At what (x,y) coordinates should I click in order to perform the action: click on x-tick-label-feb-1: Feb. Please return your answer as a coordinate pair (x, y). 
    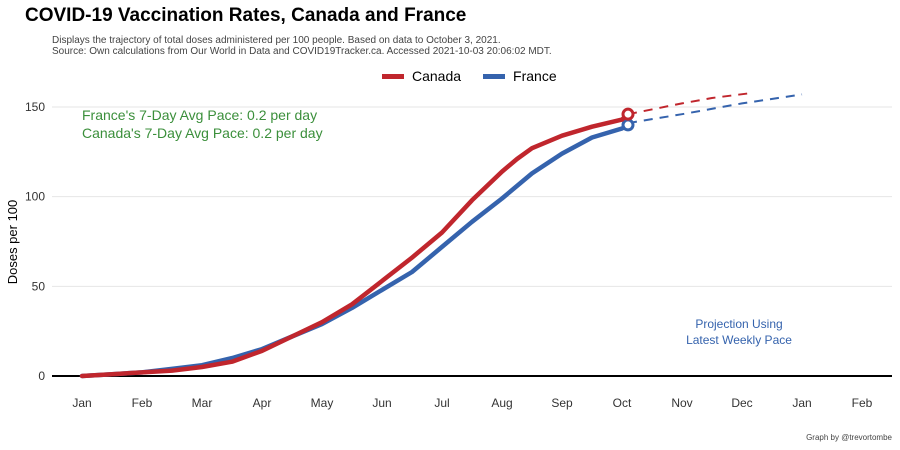
    Looking at the image, I should click on (142, 403).